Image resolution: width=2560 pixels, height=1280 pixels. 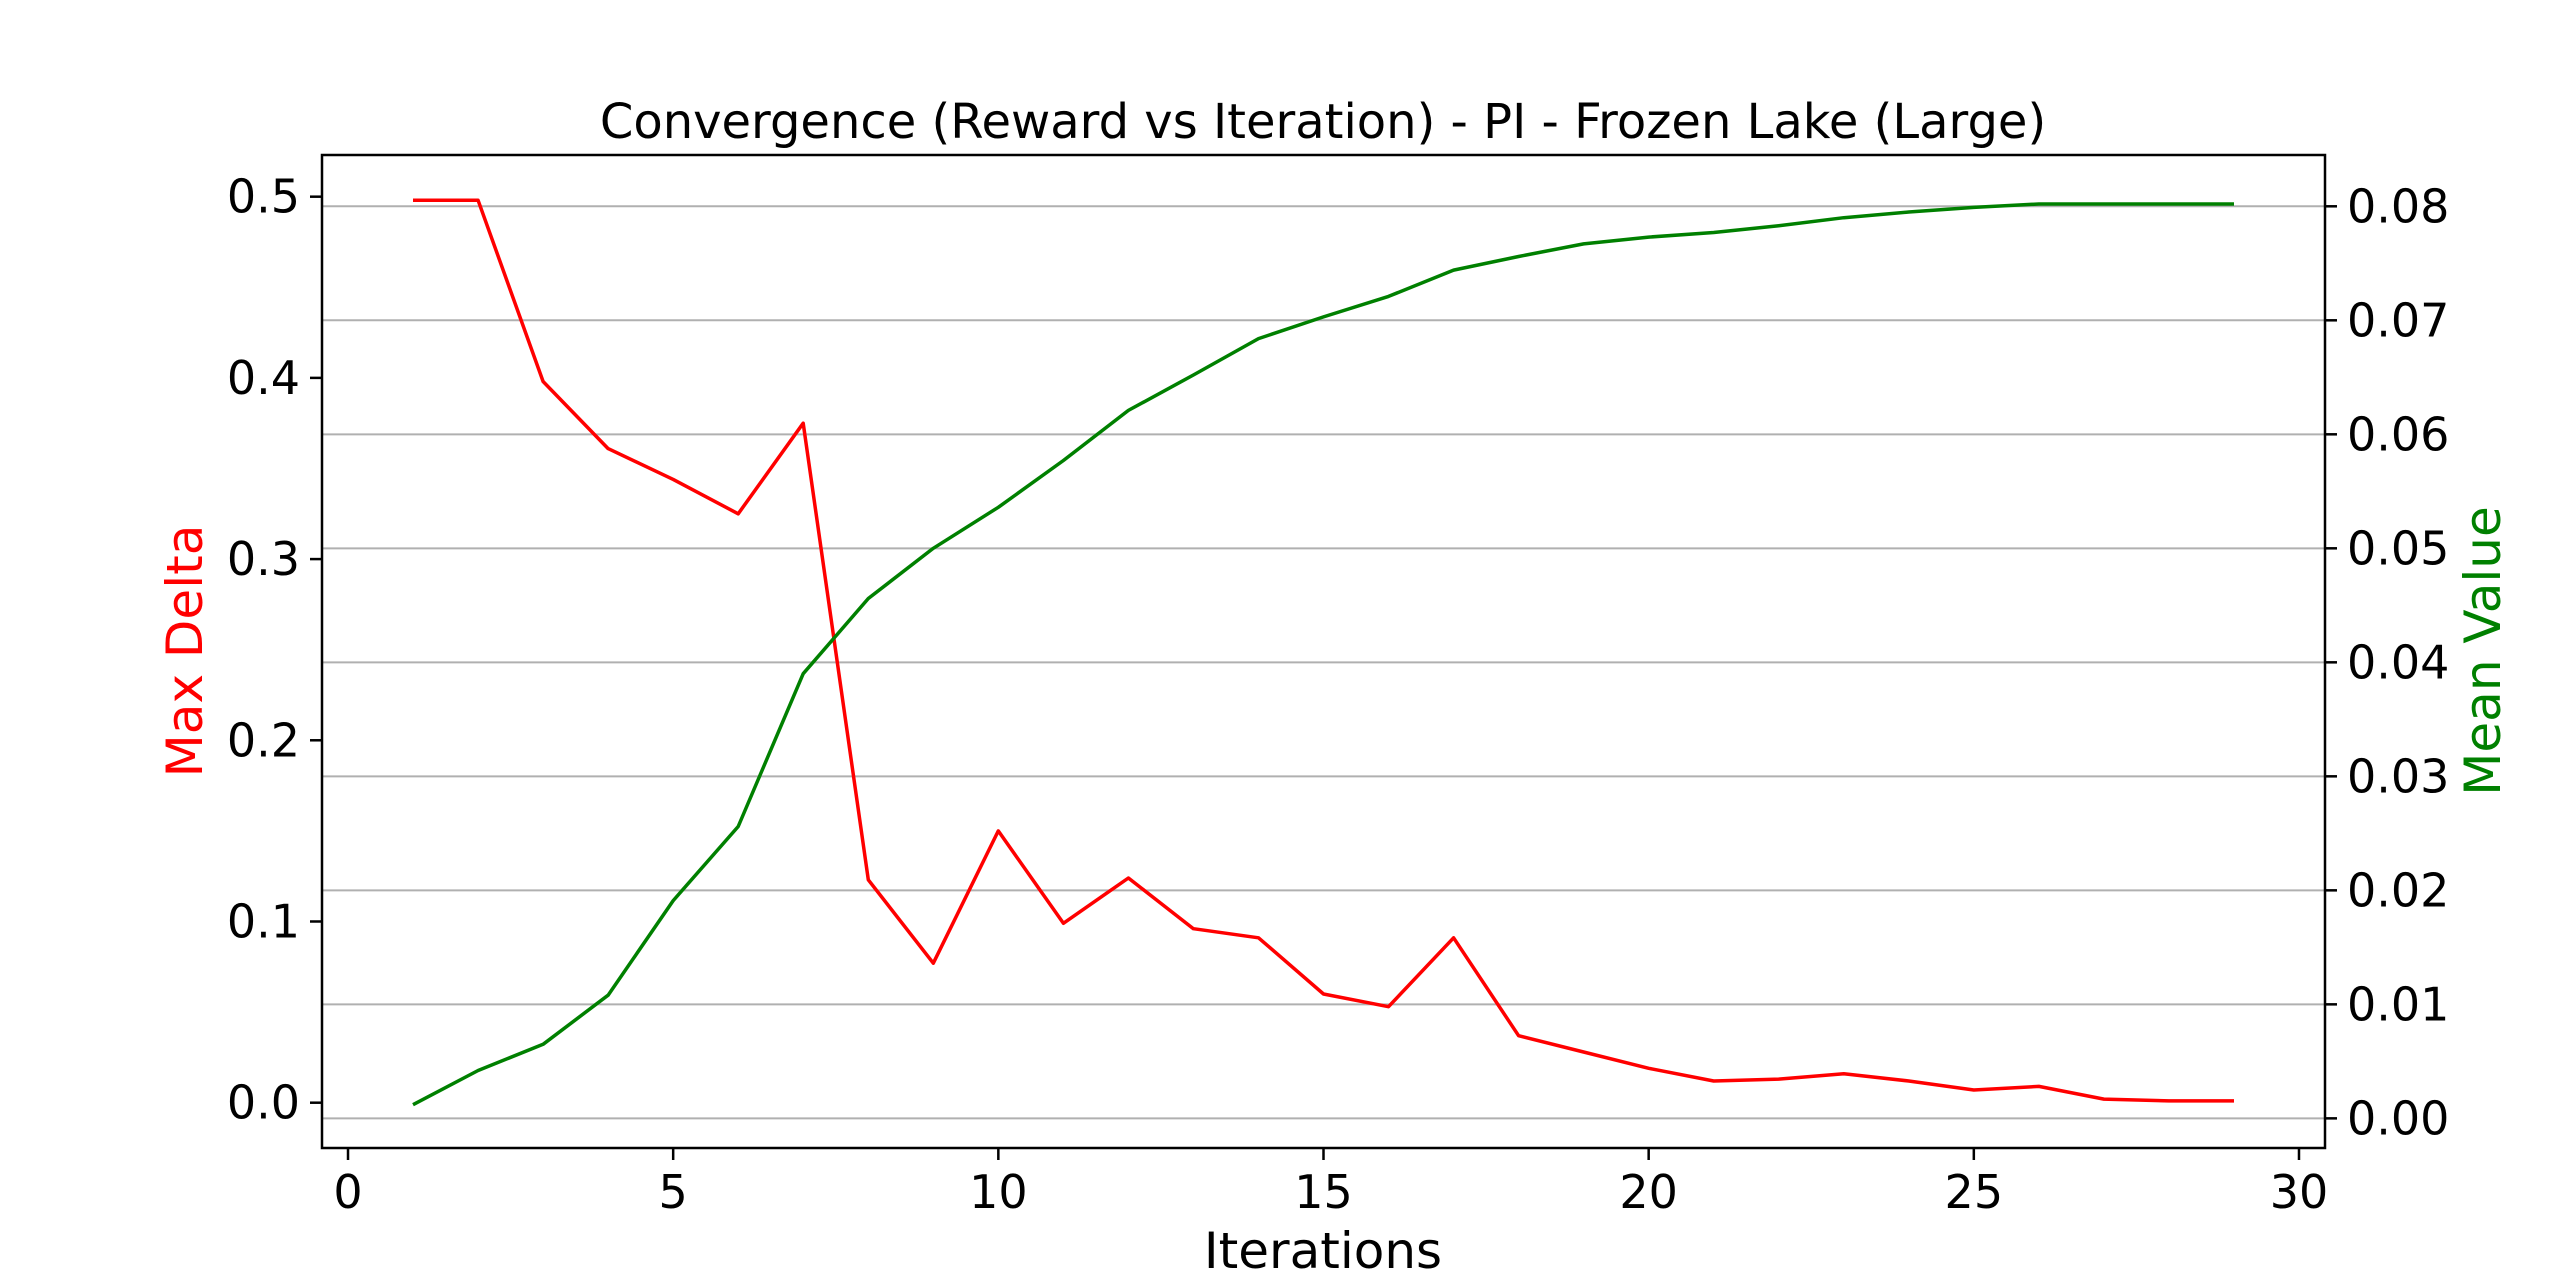 I want to click on right-tick-label-5: 0.05, so click(x=2398, y=548).